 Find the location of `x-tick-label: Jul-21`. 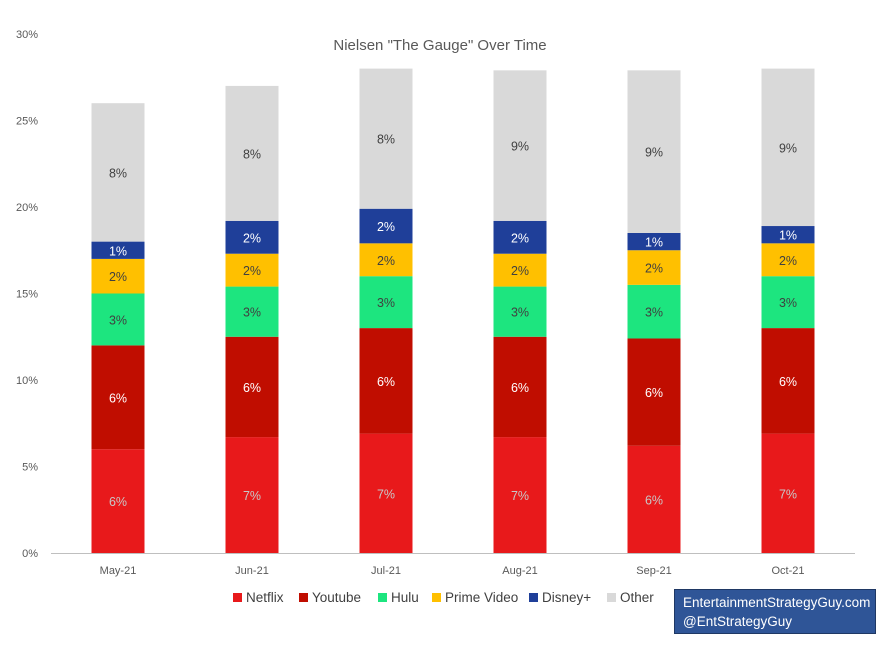

x-tick-label: Jul-21 is located at coordinates (386, 571).